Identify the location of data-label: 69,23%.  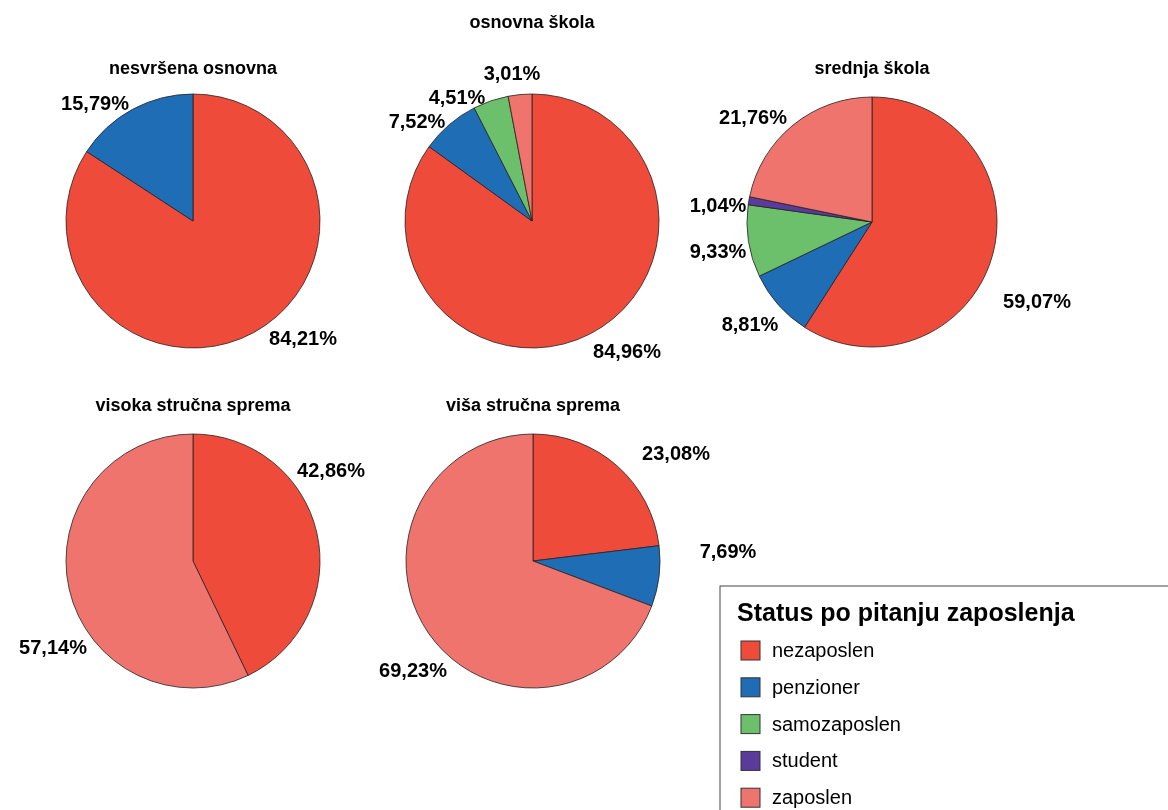
(413, 670).